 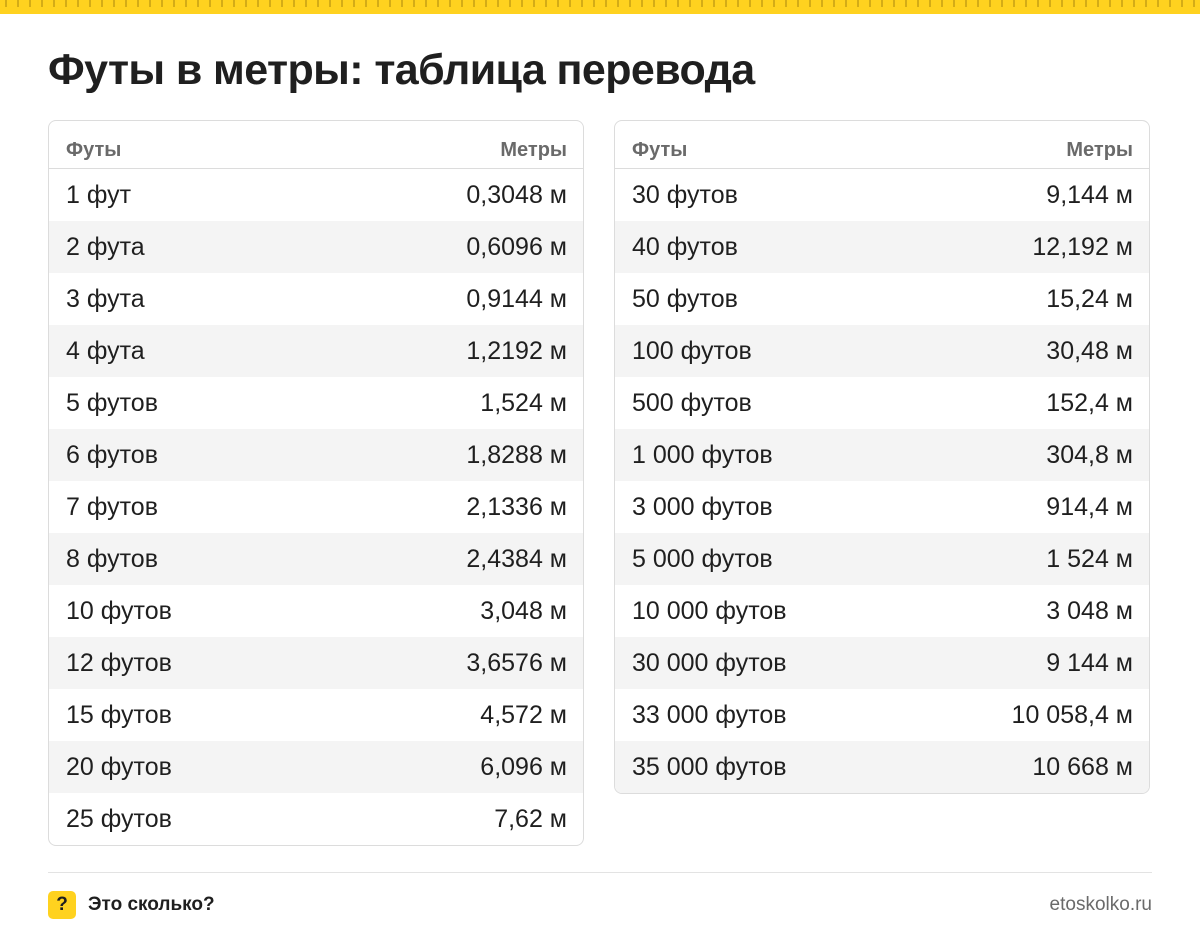 I want to click on table-row: 7 футов 2,1336 м, so click(x=316, y=507).